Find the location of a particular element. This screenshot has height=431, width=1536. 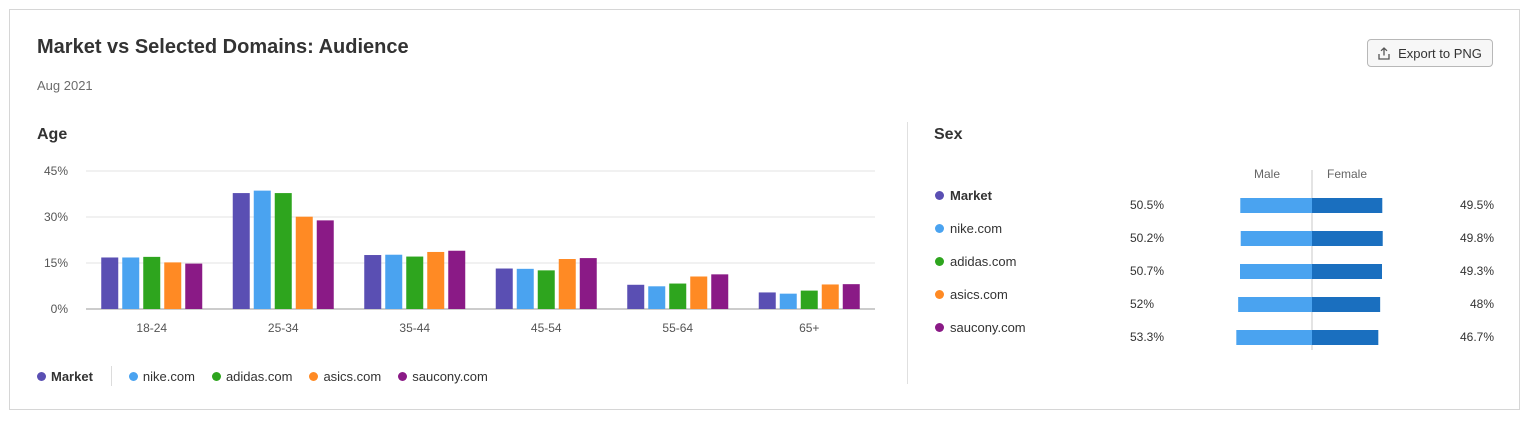

bar-18-24-saucony.com is located at coordinates (194, 286).